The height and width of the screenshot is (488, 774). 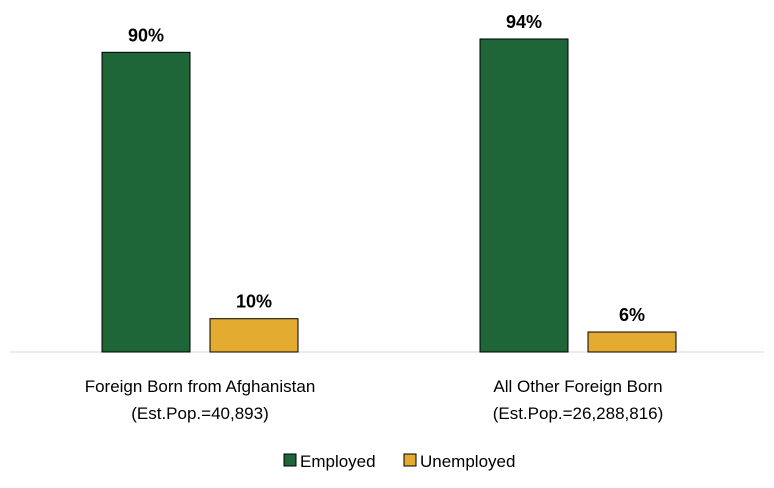 I want to click on legend-label-unemployed: Unemployed, so click(x=467, y=461).